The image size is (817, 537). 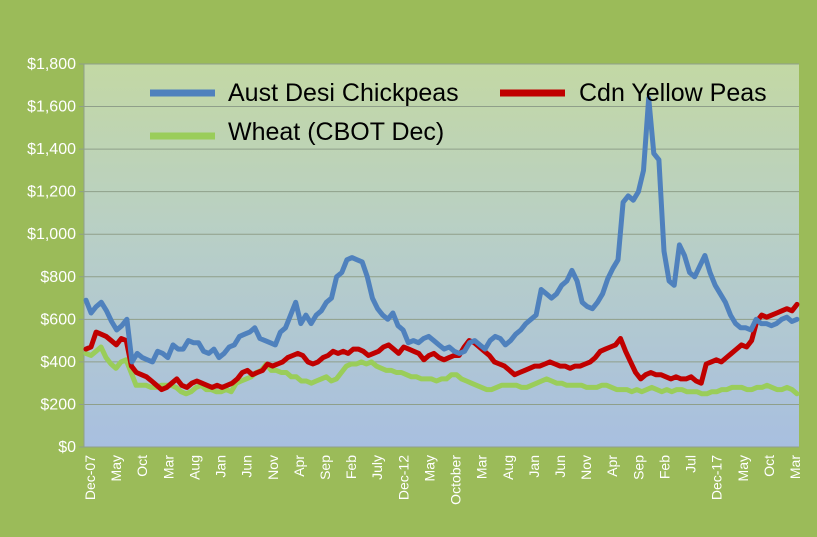 What do you see at coordinates (67, 447) in the screenshot?
I see `y-tick-label: $0` at bounding box center [67, 447].